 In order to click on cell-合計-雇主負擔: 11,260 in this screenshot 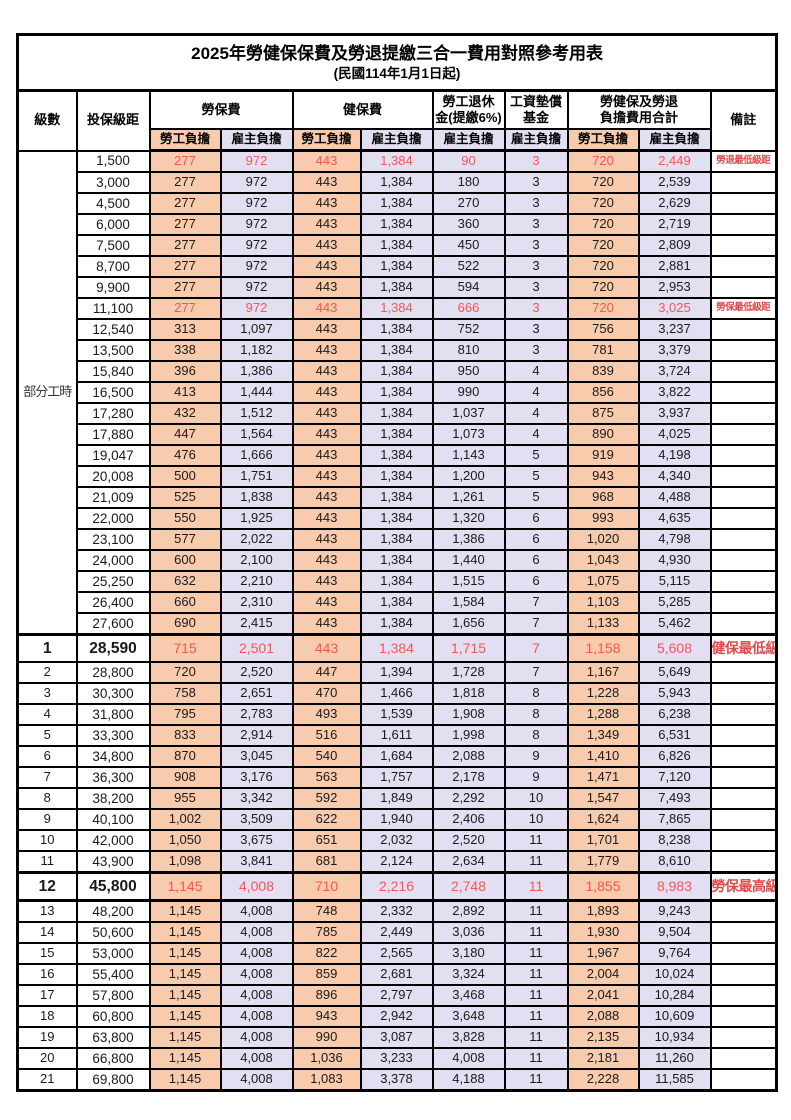, I will do `click(674, 1058)`.